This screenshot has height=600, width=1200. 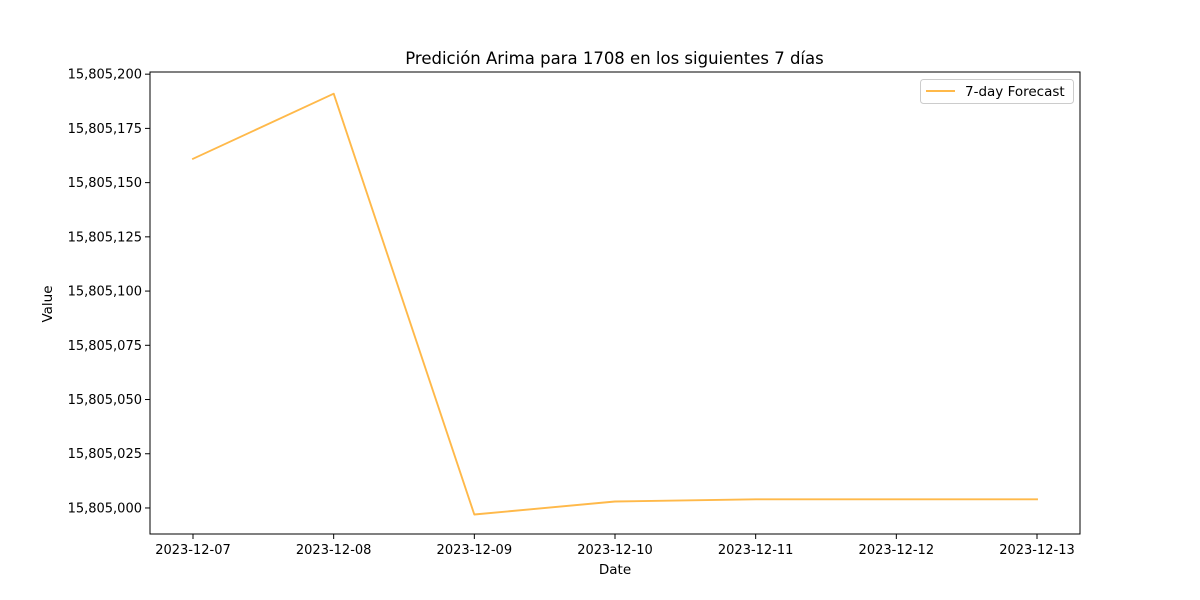 I want to click on x-tick-label: 2023-12-10, so click(x=615, y=550).